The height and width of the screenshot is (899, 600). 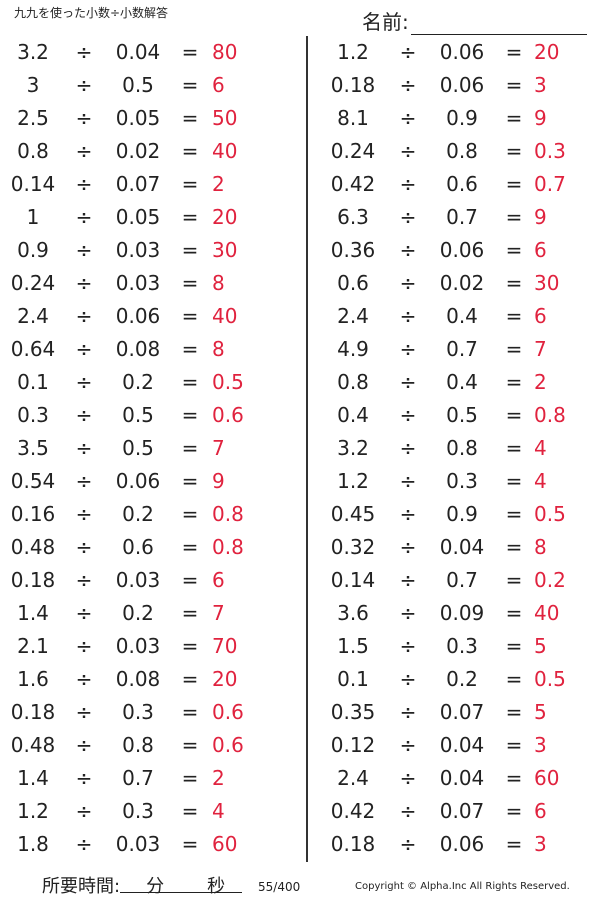 I want to click on column-divider, so click(x=307, y=449).